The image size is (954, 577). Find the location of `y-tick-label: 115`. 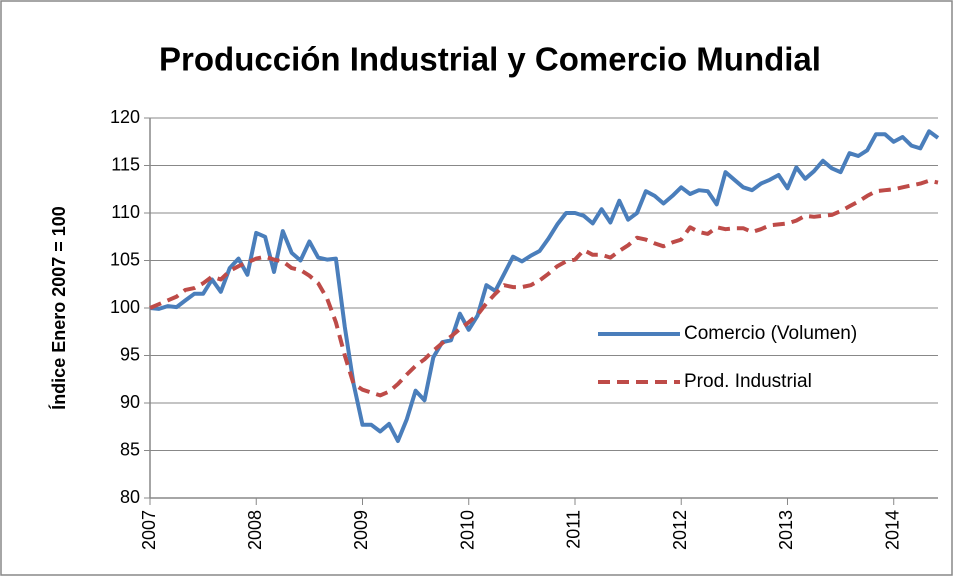

y-tick-label: 115 is located at coordinates (125, 164).